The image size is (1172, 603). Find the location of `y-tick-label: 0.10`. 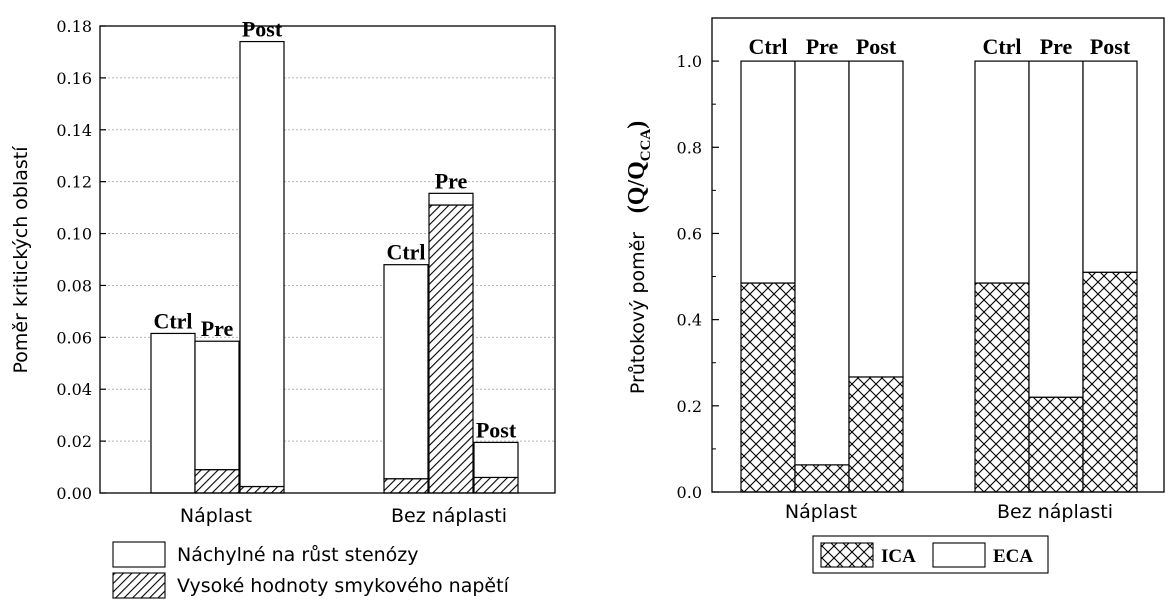

y-tick-label: 0.10 is located at coordinates (74, 234).